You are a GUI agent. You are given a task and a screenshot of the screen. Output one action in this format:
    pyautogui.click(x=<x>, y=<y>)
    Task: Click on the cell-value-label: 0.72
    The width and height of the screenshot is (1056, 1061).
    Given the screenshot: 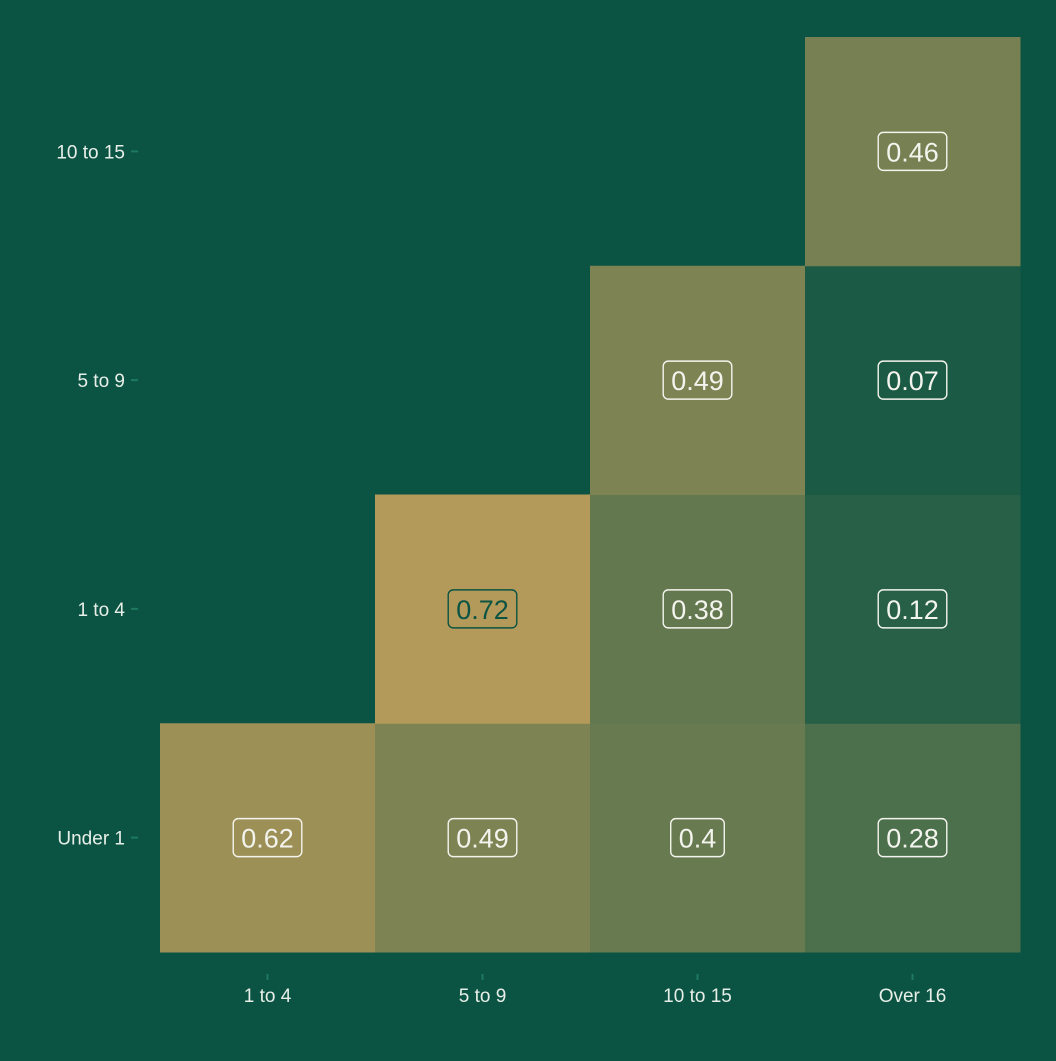 What is the action you would take?
    pyautogui.click(x=482, y=610)
    